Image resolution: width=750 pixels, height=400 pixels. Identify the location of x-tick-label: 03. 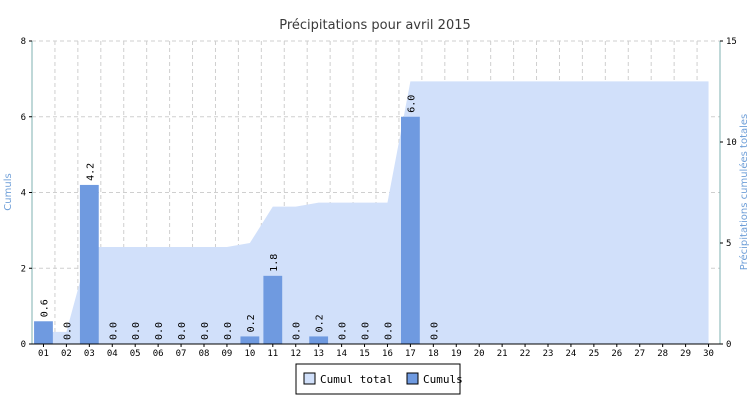
(89, 354).